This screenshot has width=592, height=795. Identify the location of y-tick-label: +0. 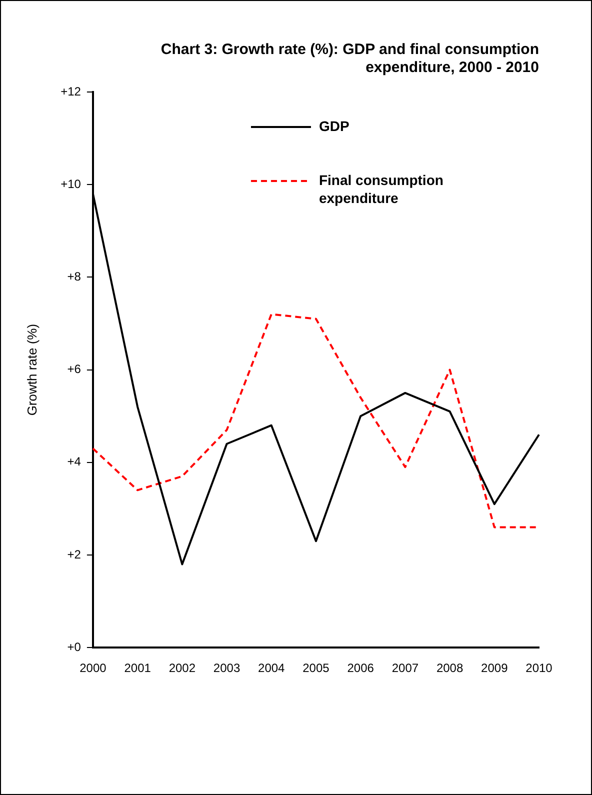
(74, 647).